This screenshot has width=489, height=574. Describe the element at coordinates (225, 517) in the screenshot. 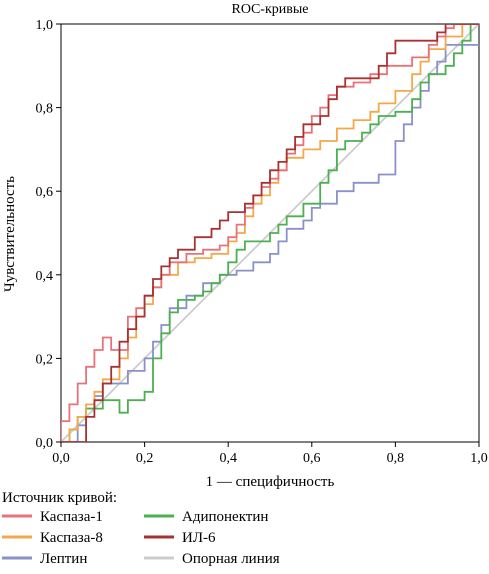

I see `legend-label-4: Адипонектин` at that location.